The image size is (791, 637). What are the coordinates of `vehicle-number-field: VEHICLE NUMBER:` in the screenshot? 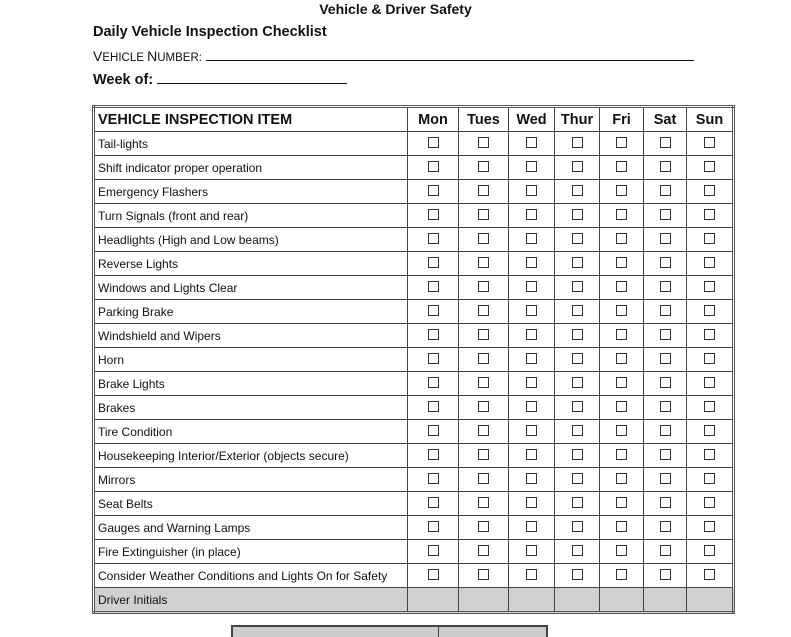 It's located at (393, 56).